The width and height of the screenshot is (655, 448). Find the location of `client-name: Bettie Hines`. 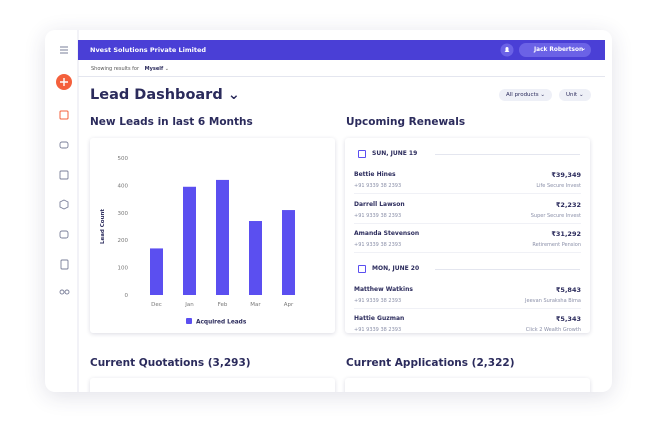

client-name: Bettie Hines is located at coordinates (375, 174).